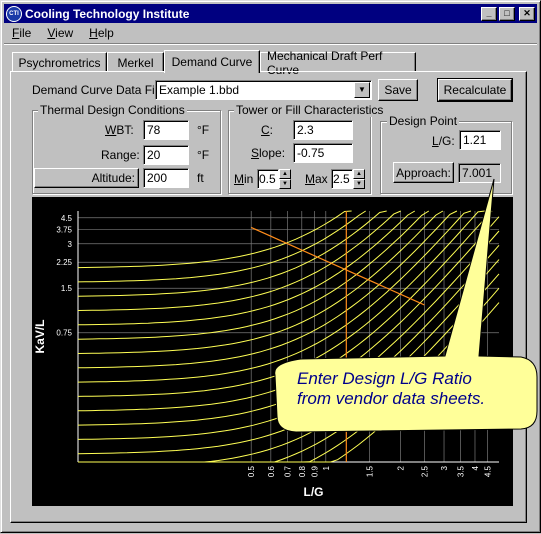  What do you see at coordinates (101, 33) in the screenshot?
I see `menu-help: Help` at bounding box center [101, 33].